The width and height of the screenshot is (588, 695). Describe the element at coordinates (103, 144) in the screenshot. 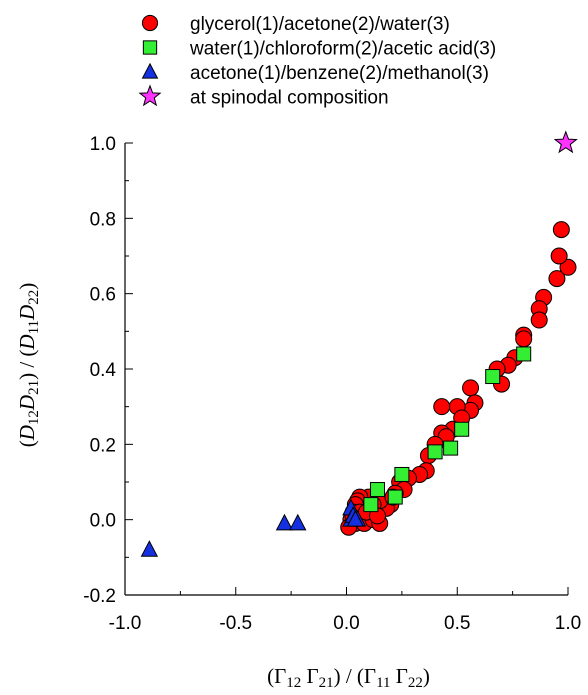

I see `y-tick-label: 1.0` at that location.